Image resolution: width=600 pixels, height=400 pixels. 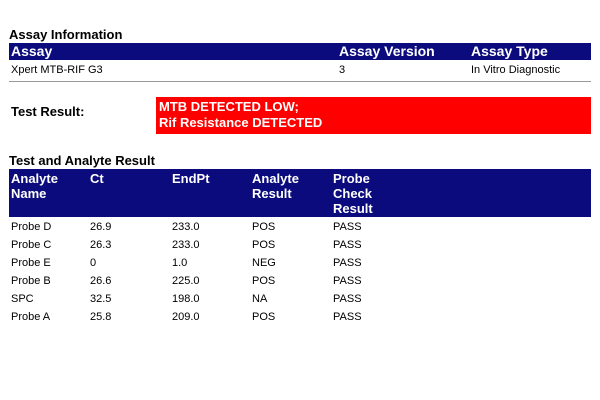 What do you see at coordinates (31, 281) in the screenshot?
I see `analyte-name-cell: Probe B` at bounding box center [31, 281].